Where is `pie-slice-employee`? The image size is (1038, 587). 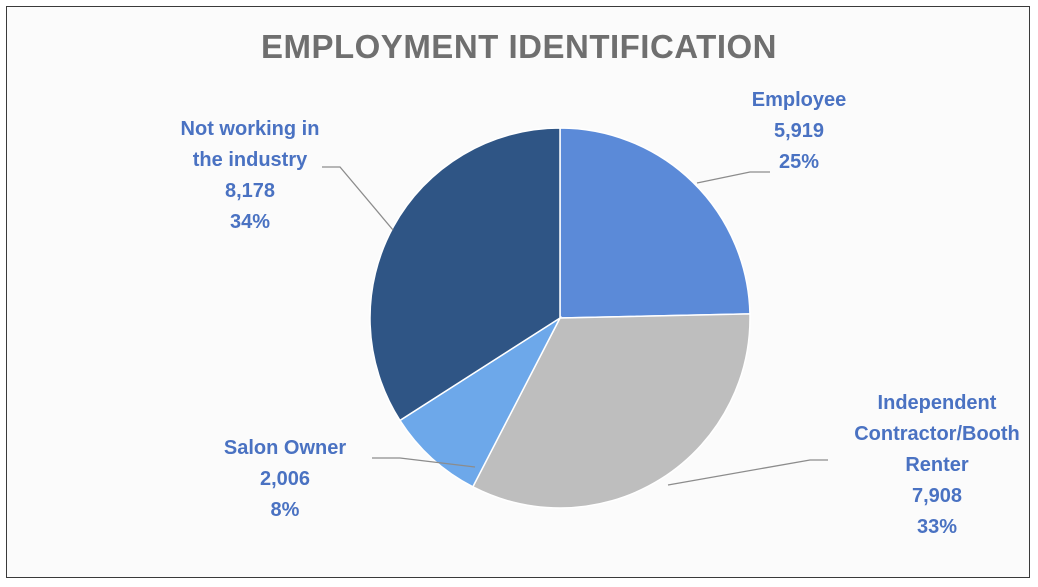
pie-slice-employee is located at coordinates (655, 223).